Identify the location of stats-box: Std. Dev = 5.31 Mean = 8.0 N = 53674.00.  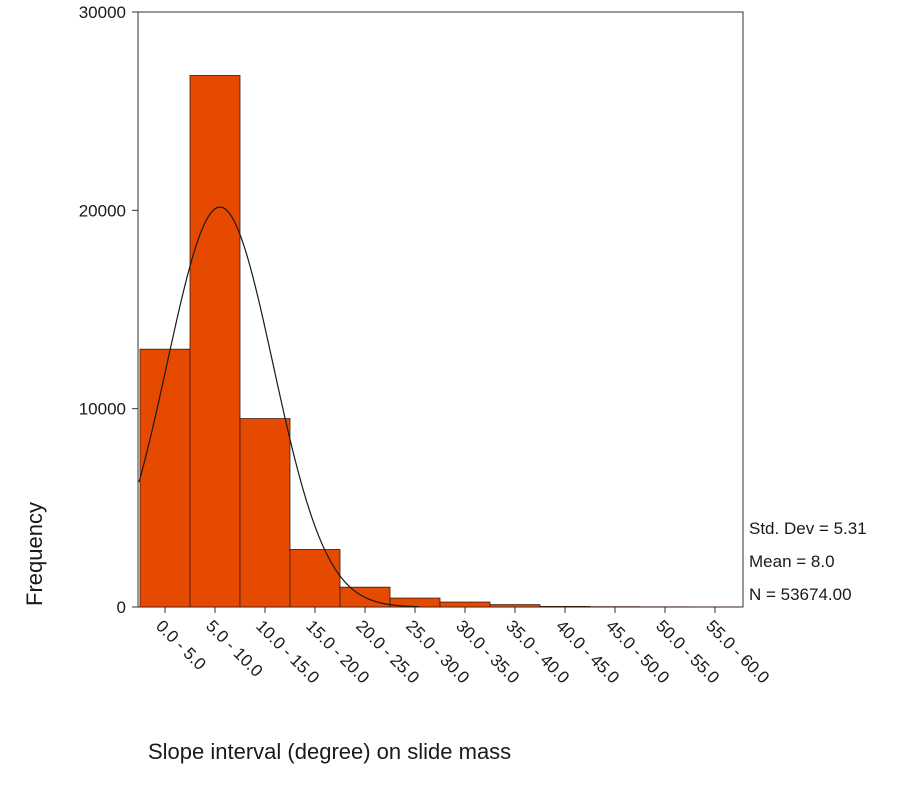
(808, 561).